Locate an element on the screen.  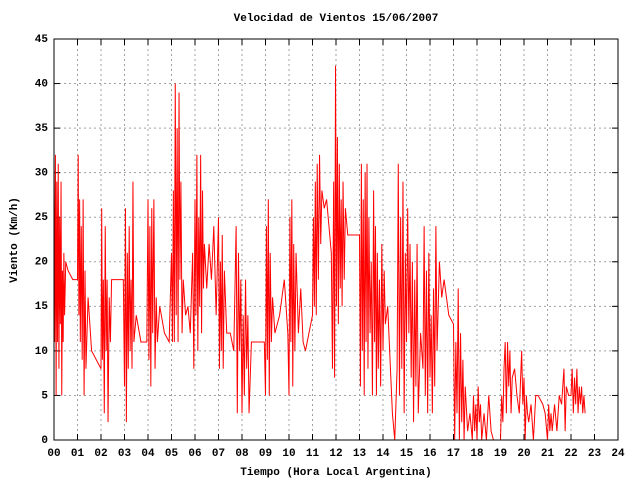
y-tick-label: 5 is located at coordinates (44, 396).